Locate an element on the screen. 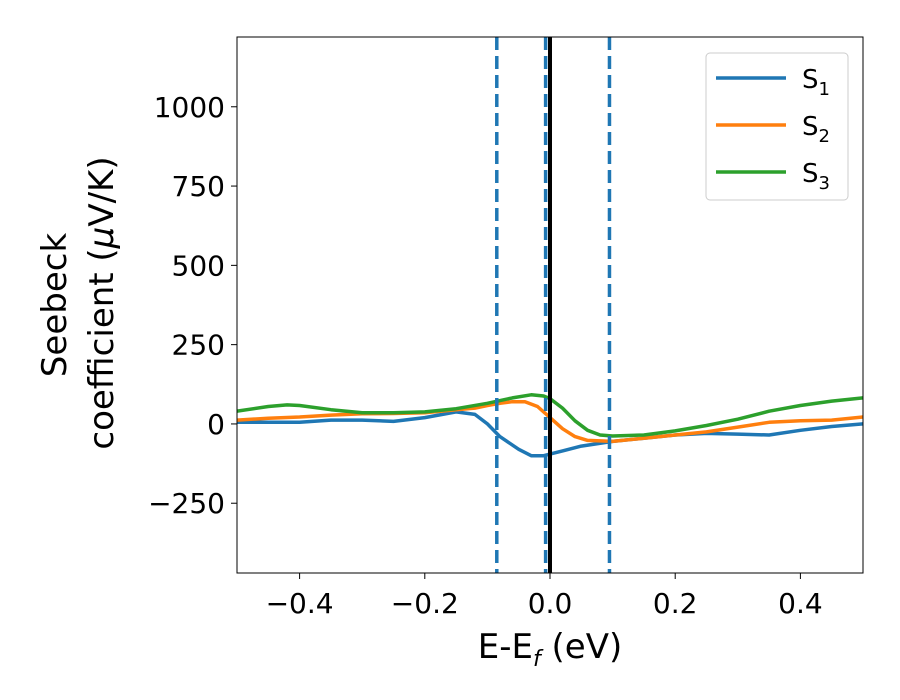 Image resolution: width=900 pixels, height=700 pixels. x-tick-label: −0.4 is located at coordinates (300, 603).